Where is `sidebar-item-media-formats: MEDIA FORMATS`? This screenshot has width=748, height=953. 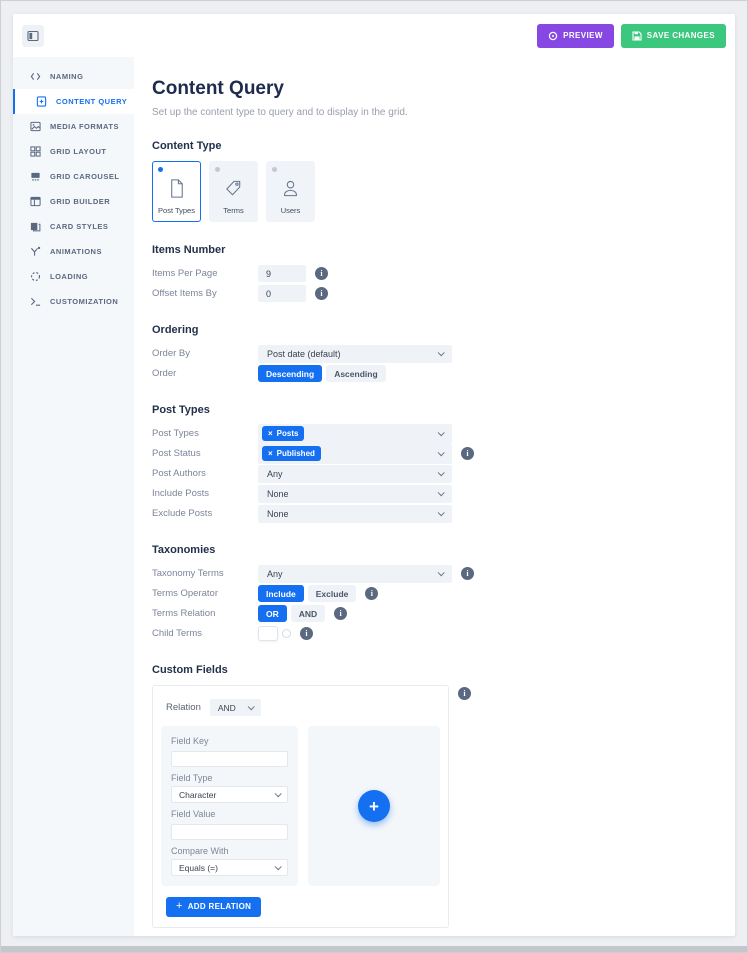 sidebar-item-media-formats: MEDIA FORMATS is located at coordinates (73, 126).